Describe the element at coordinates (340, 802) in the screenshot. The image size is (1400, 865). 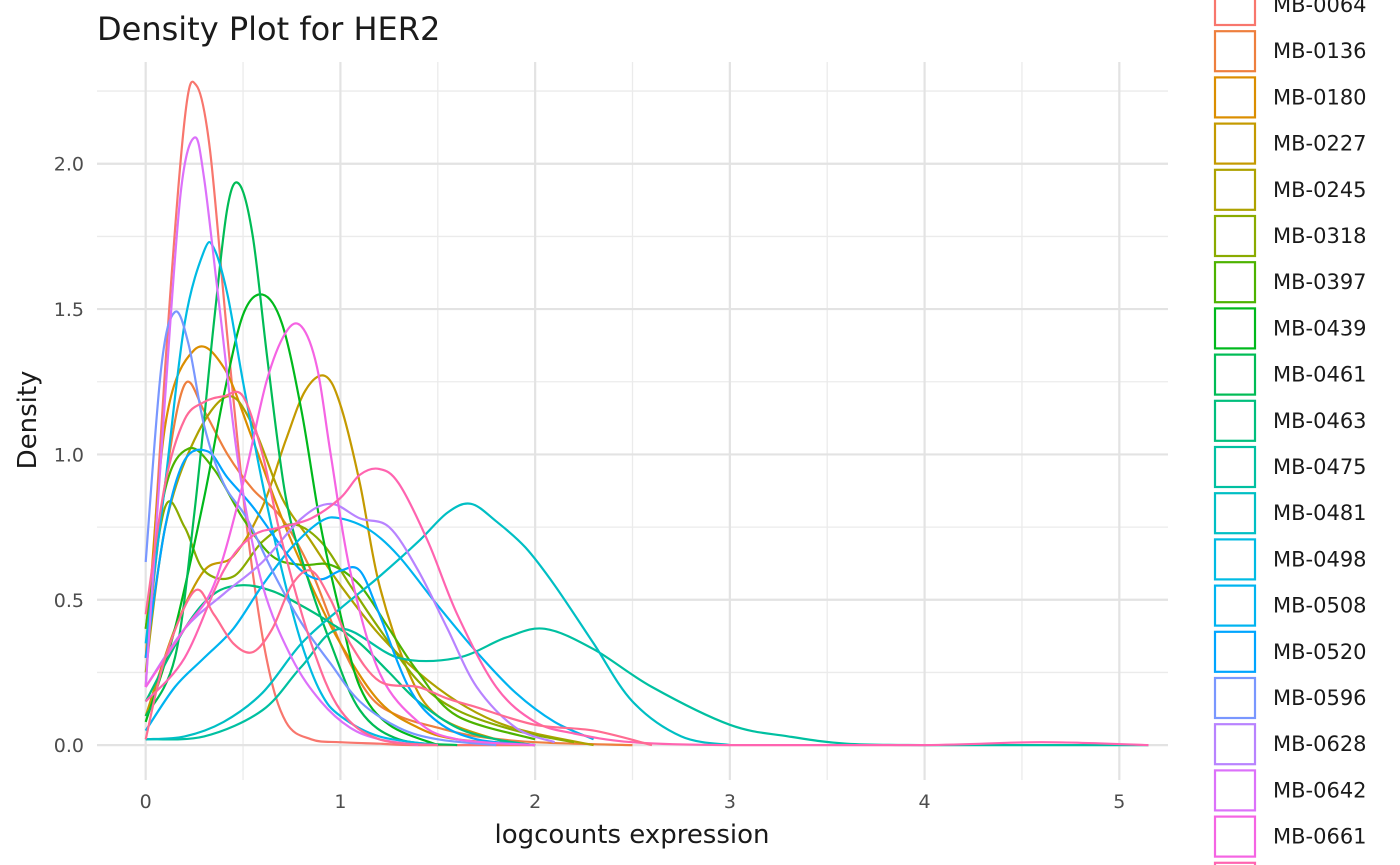
I see `x-tick-label: 1` at that location.